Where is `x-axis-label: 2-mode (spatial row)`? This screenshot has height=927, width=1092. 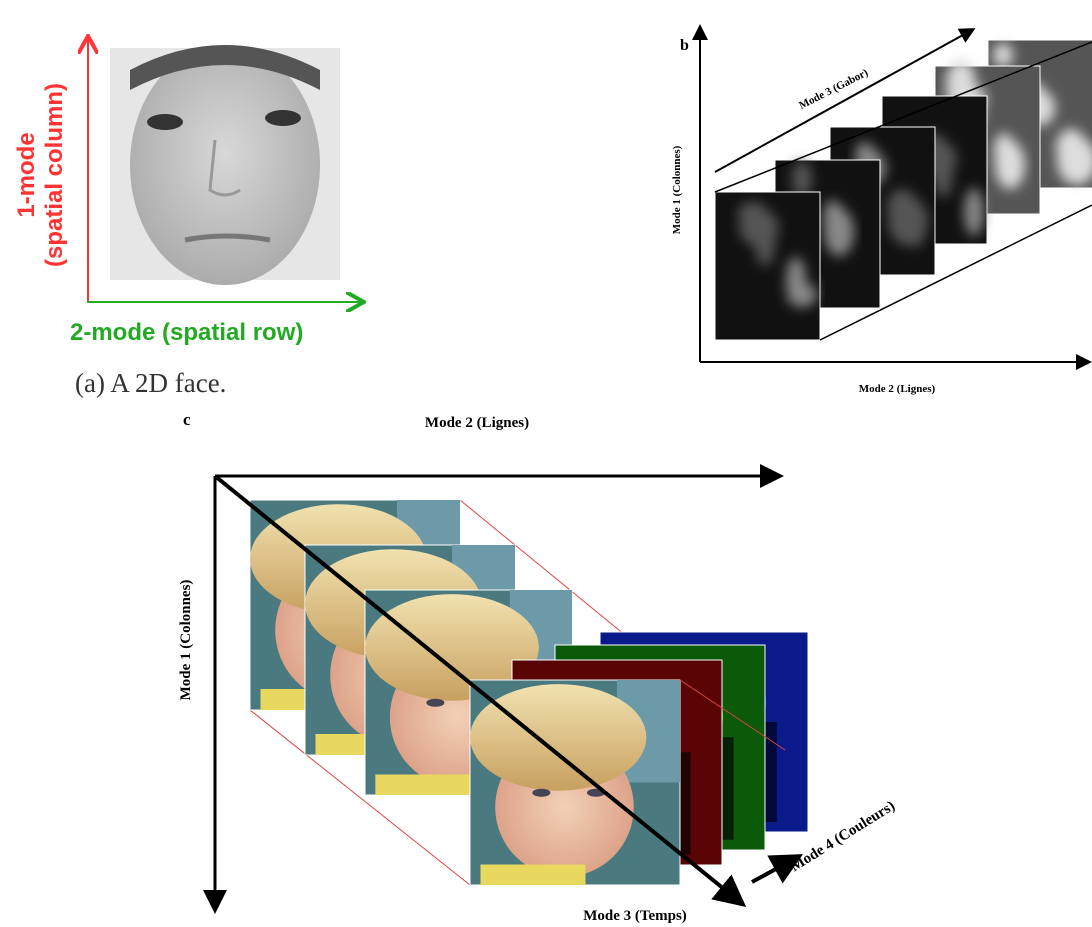
x-axis-label: 2-mode (spatial row) is located at coordinates (186, 332).